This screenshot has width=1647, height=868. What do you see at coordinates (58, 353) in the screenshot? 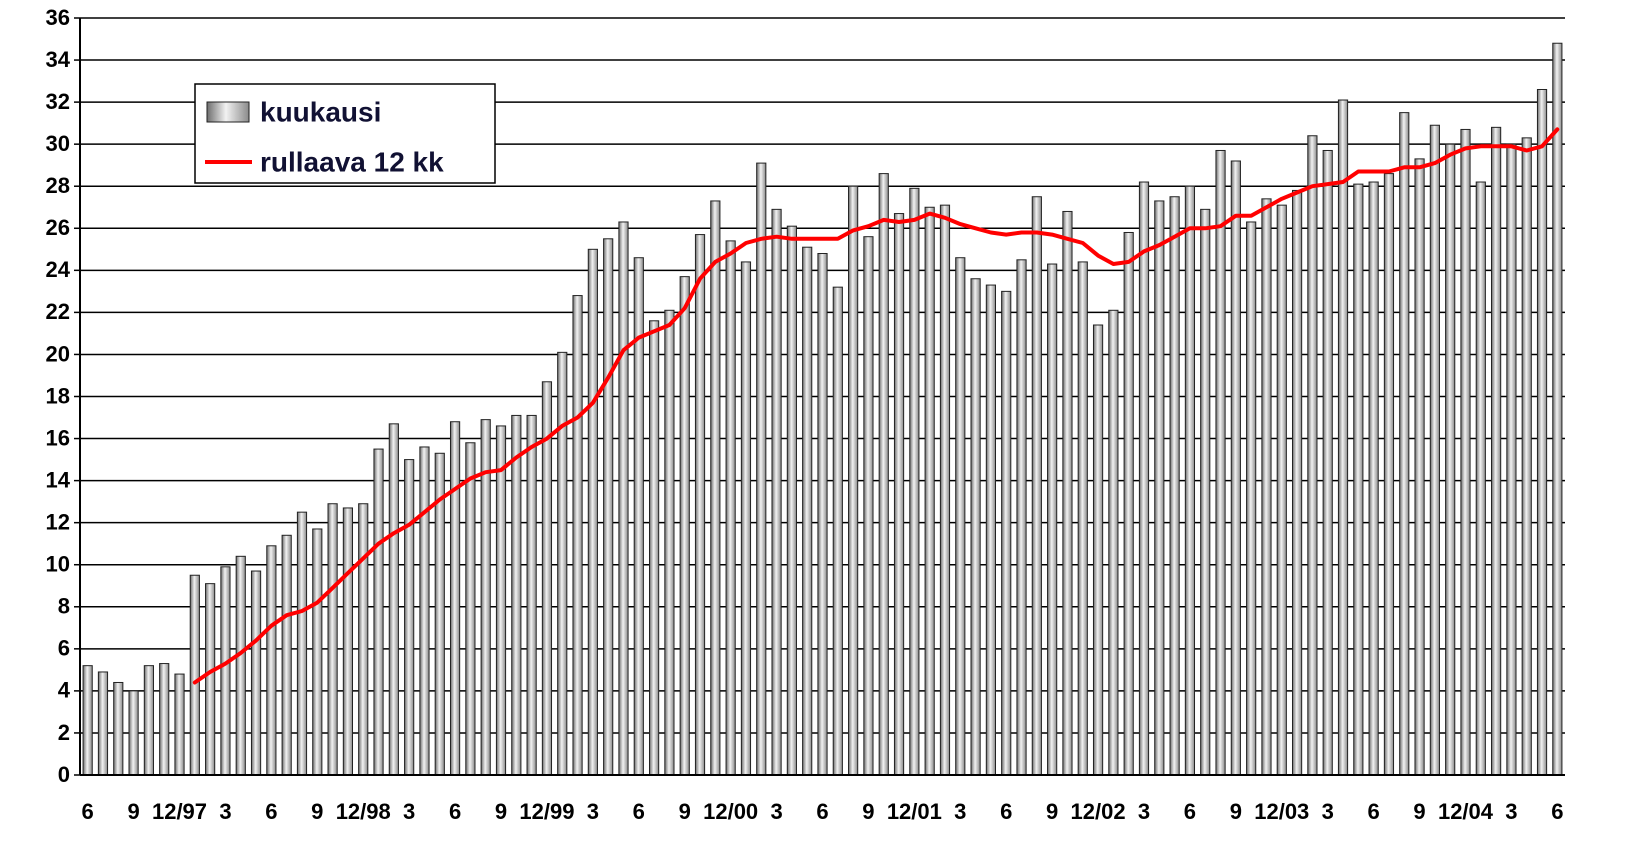
I see `y-tick-label: 20` at bounding box center [58, 353].